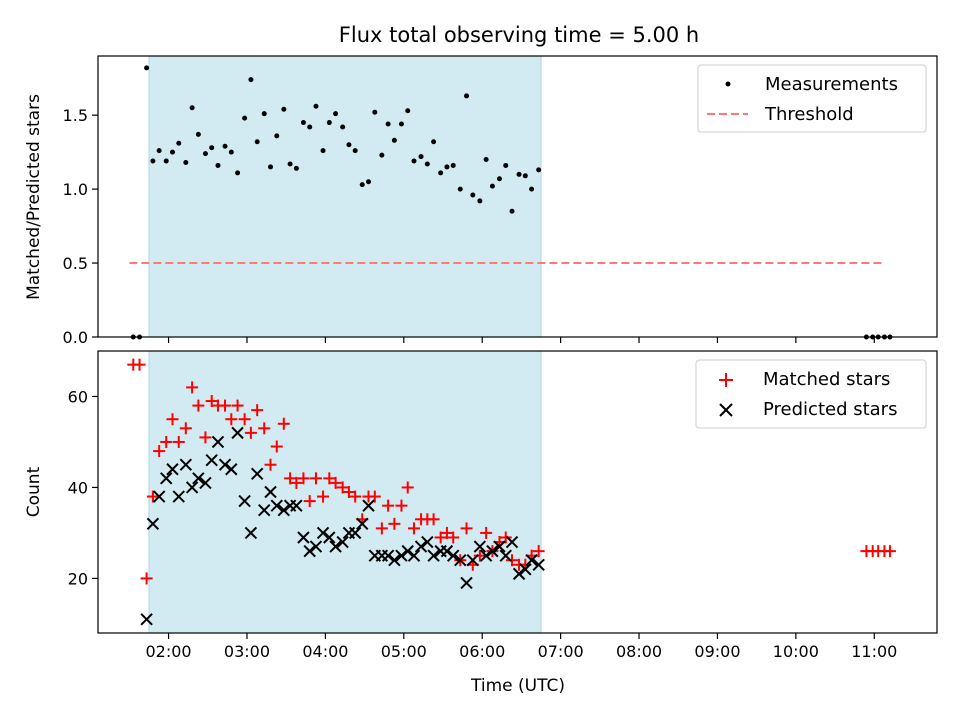 The height and width of the screenshot is (720, 960). I want to click on y-tick-label: 1.5, so click(75, 115).